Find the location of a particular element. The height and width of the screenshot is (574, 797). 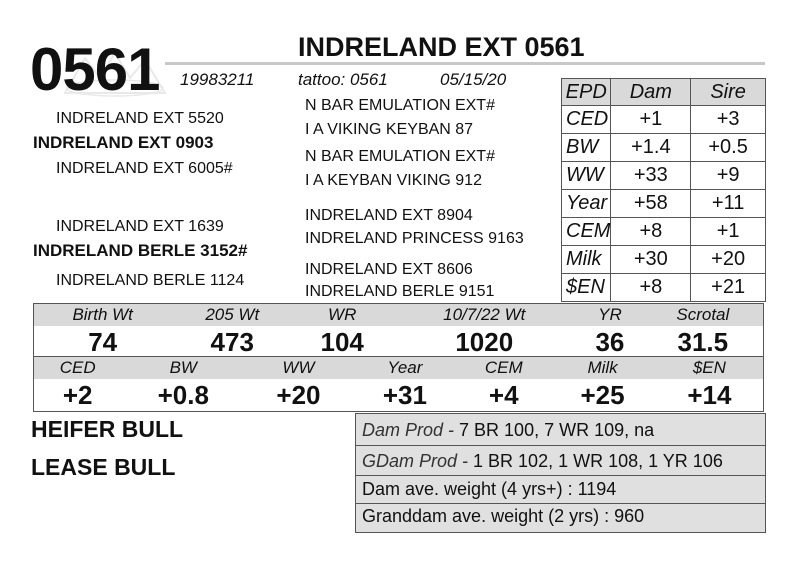

pedigree-dam-dam-sire: INDRELAND EXT 8606 is located at coordinates (389, 269).